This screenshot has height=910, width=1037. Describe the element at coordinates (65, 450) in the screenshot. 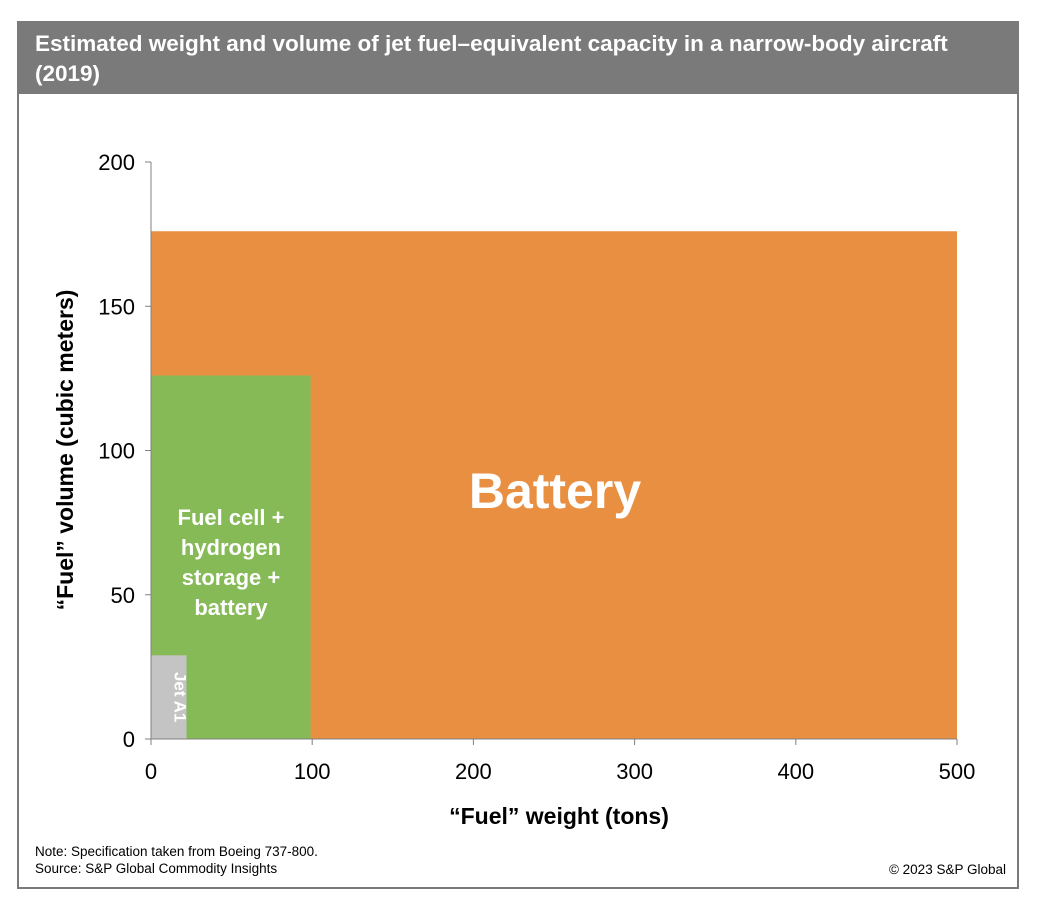

I see `y-axis-title: “Fuel” volume (cubic meters)` at that location.